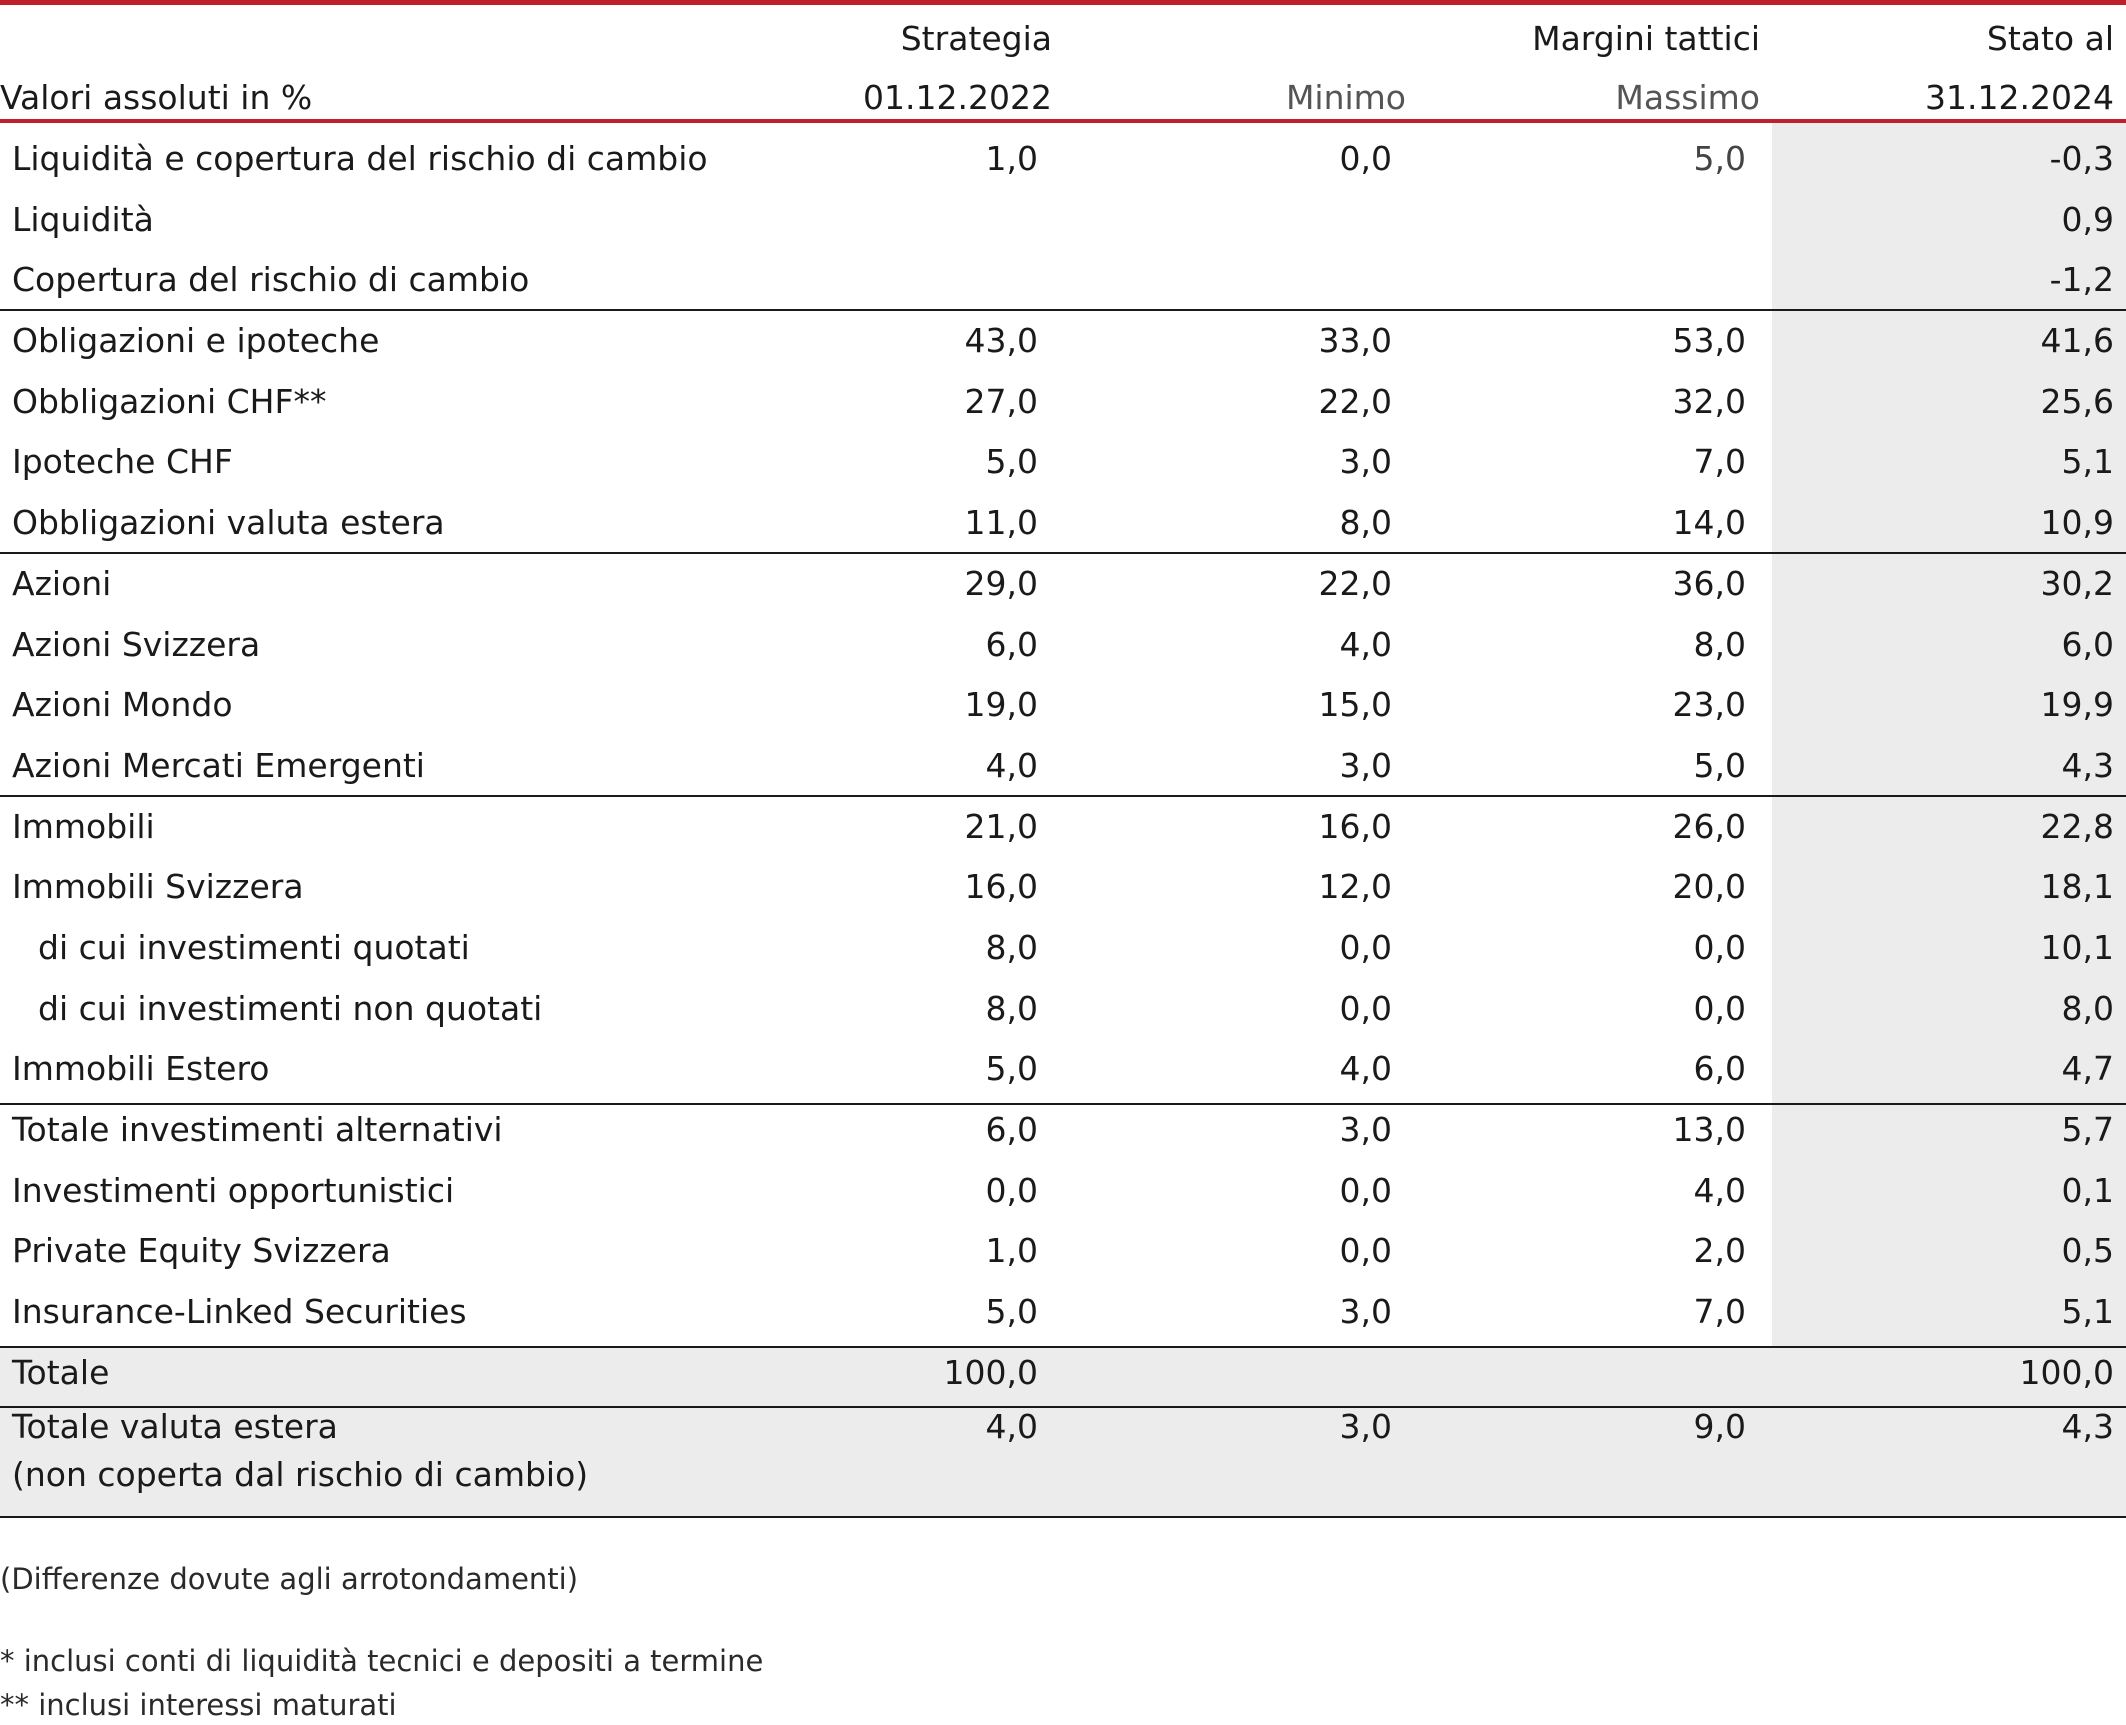 This screenshot has height=1725, width=2126. What do you see at coordinates (228, 523) in the screenshot?
I see `row-label: Obbligazioni valuta estera` at bounding box center [228, 523].